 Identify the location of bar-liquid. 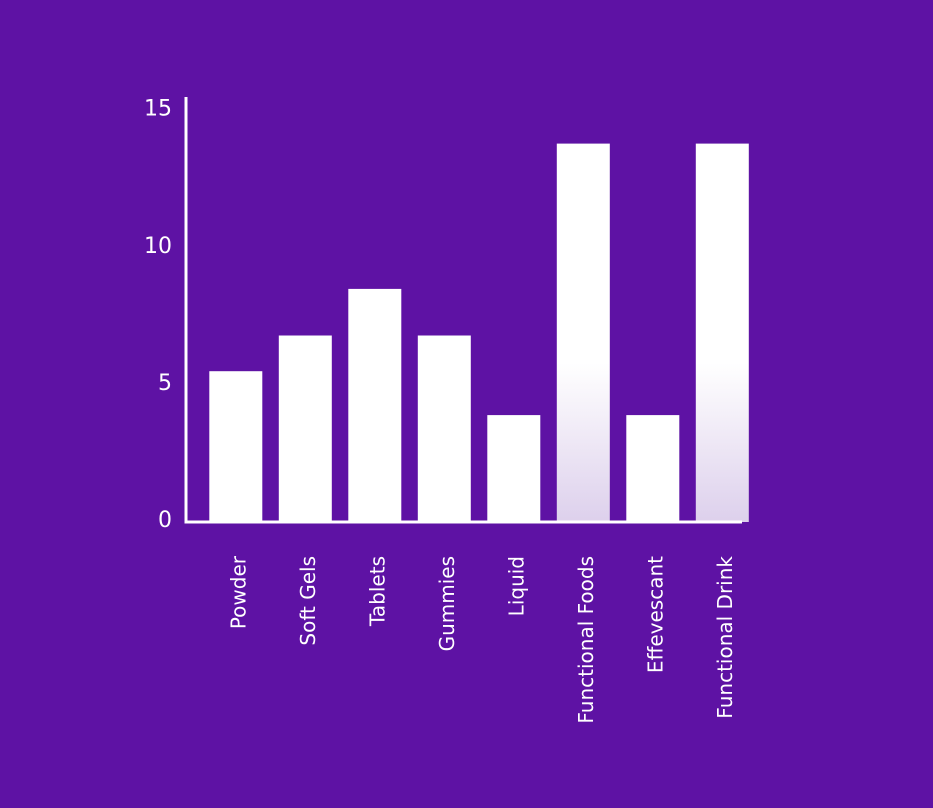
(514, 468).